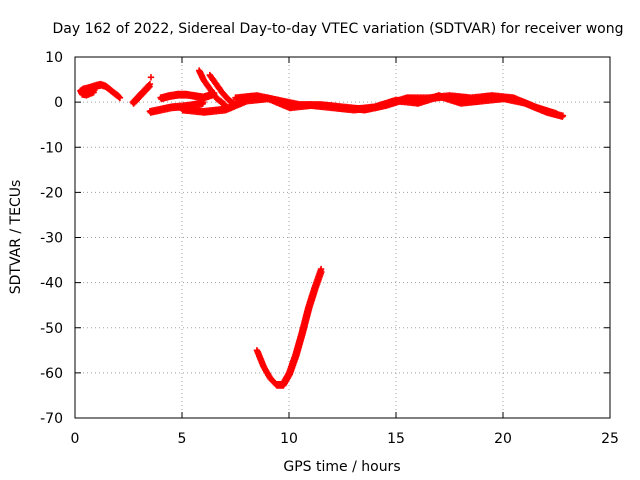  I want to click on x-tick-label: 0, so click(75, 439).